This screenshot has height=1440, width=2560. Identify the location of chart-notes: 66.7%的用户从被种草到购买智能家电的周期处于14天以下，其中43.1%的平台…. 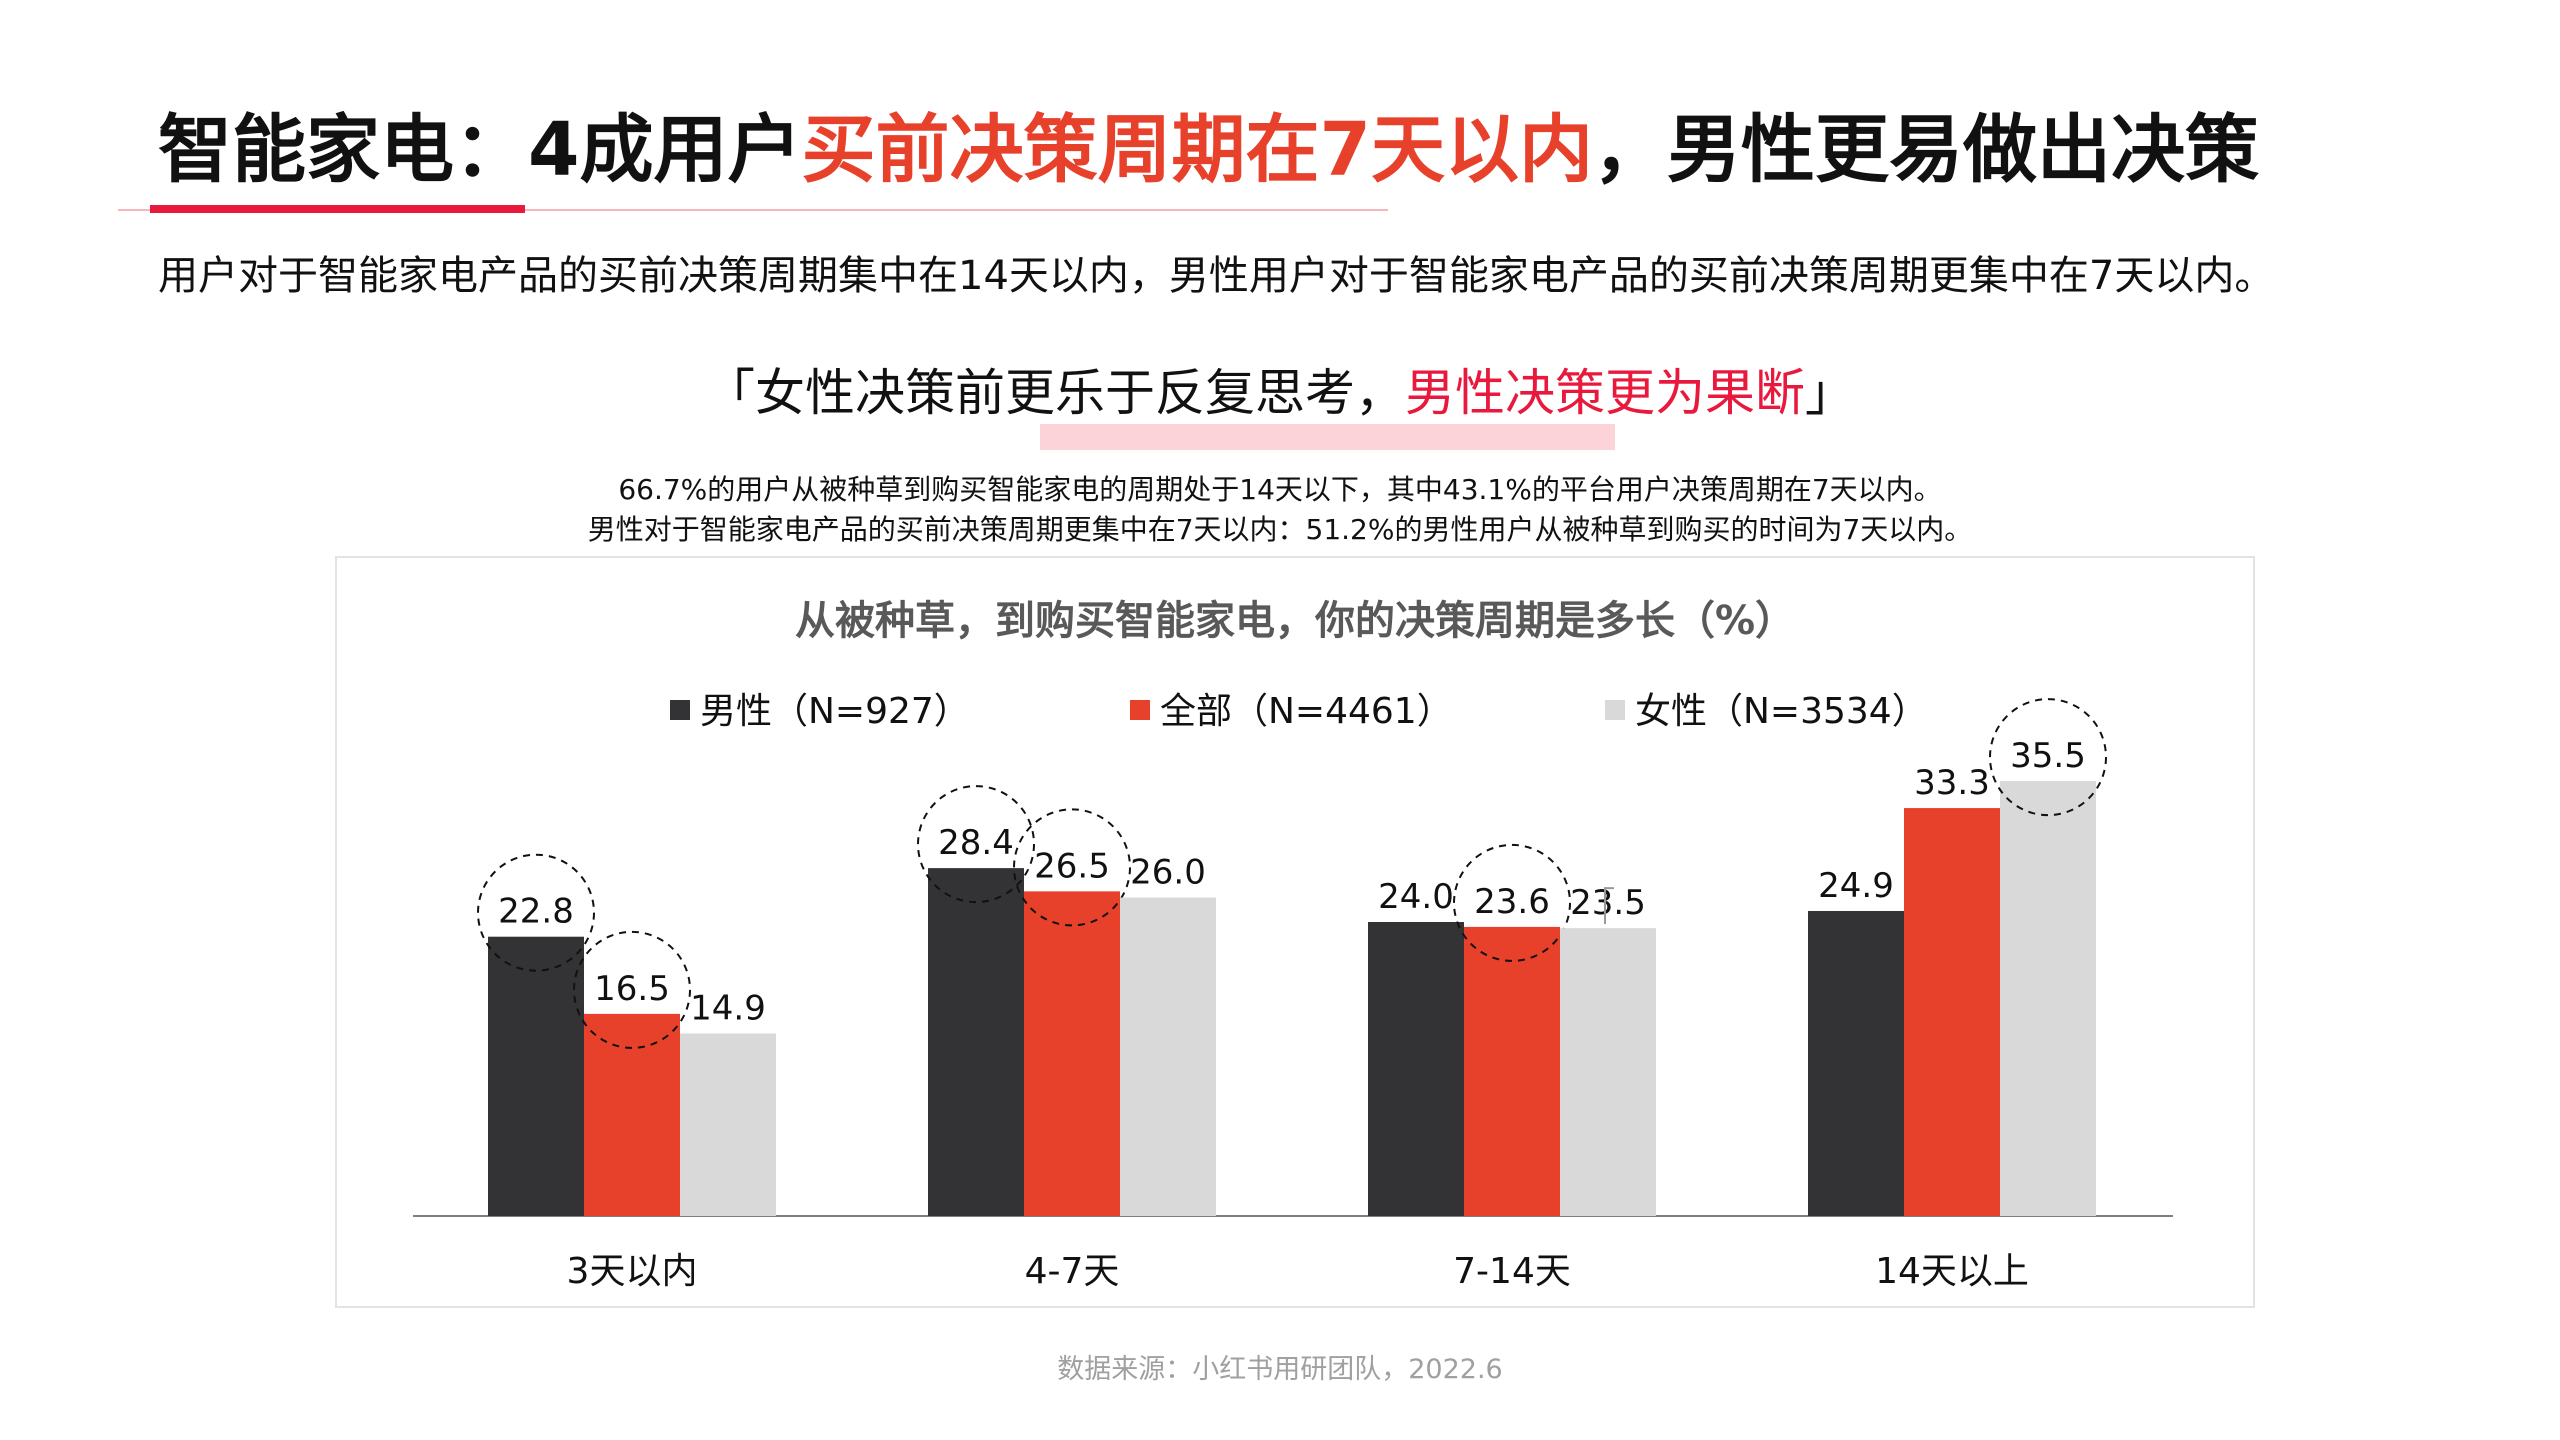
(1280, 510).